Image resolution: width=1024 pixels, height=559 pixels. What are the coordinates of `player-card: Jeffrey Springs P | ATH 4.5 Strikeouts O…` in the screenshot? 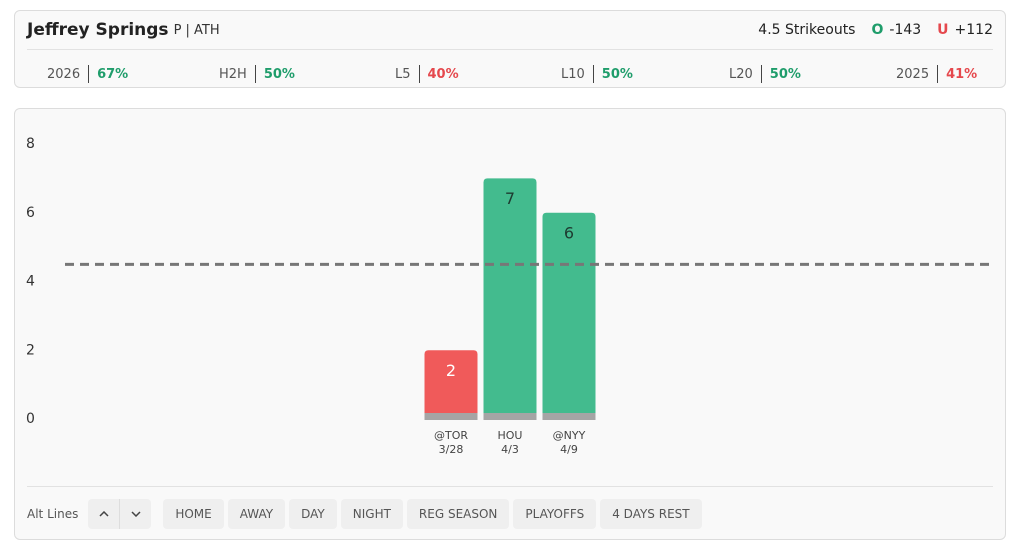 It's located at (510, 49).